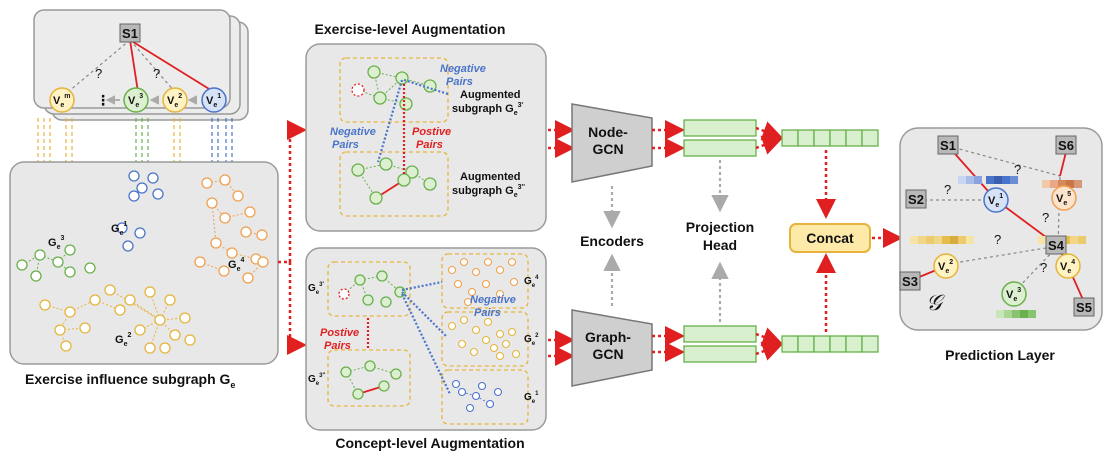  I want to click on embedding-vector-top, so click(830, 138).